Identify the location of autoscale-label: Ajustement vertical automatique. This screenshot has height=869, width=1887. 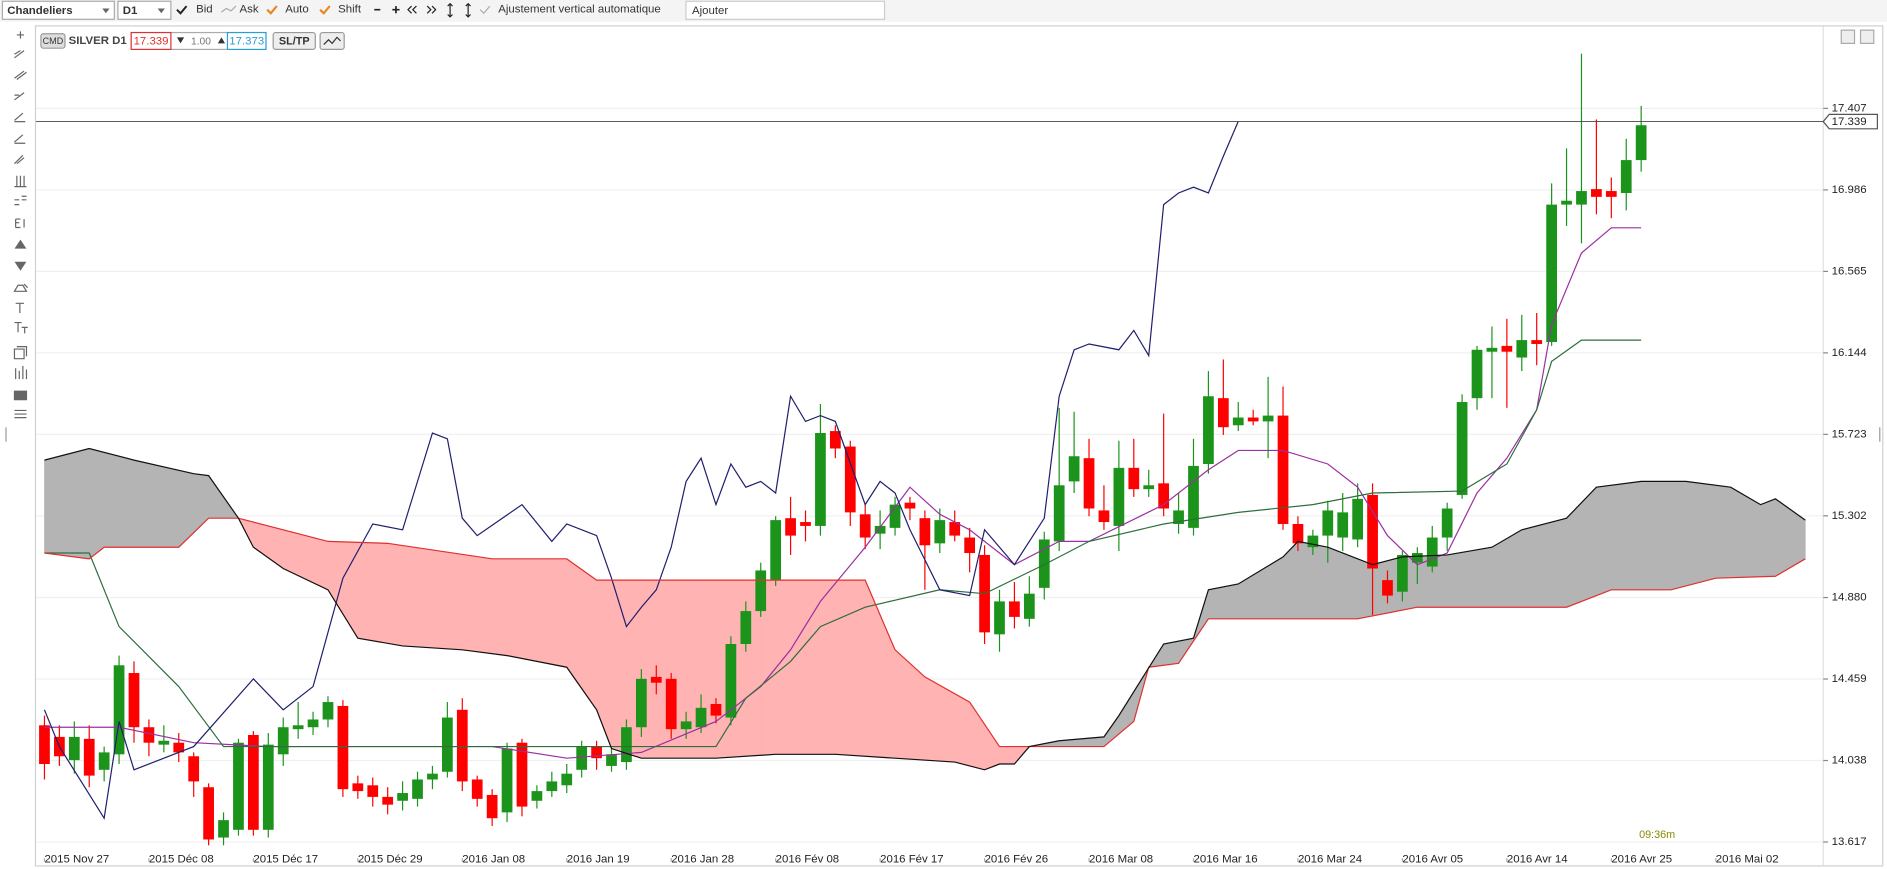
(579, 10).